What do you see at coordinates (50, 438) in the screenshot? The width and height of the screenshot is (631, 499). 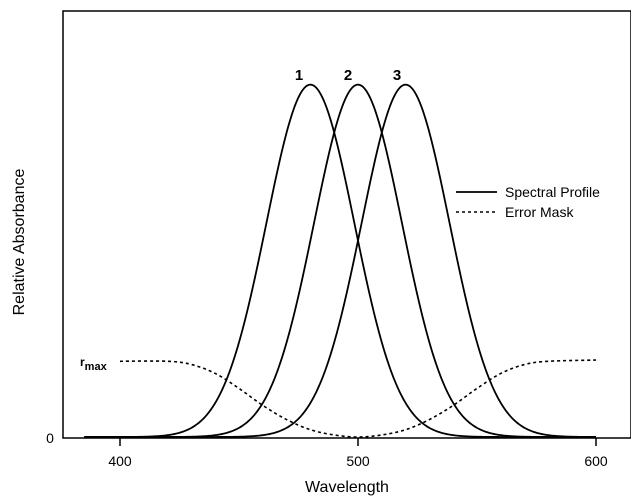 I see `y-tick-label-0: 0` at bounding box center [50, 438].